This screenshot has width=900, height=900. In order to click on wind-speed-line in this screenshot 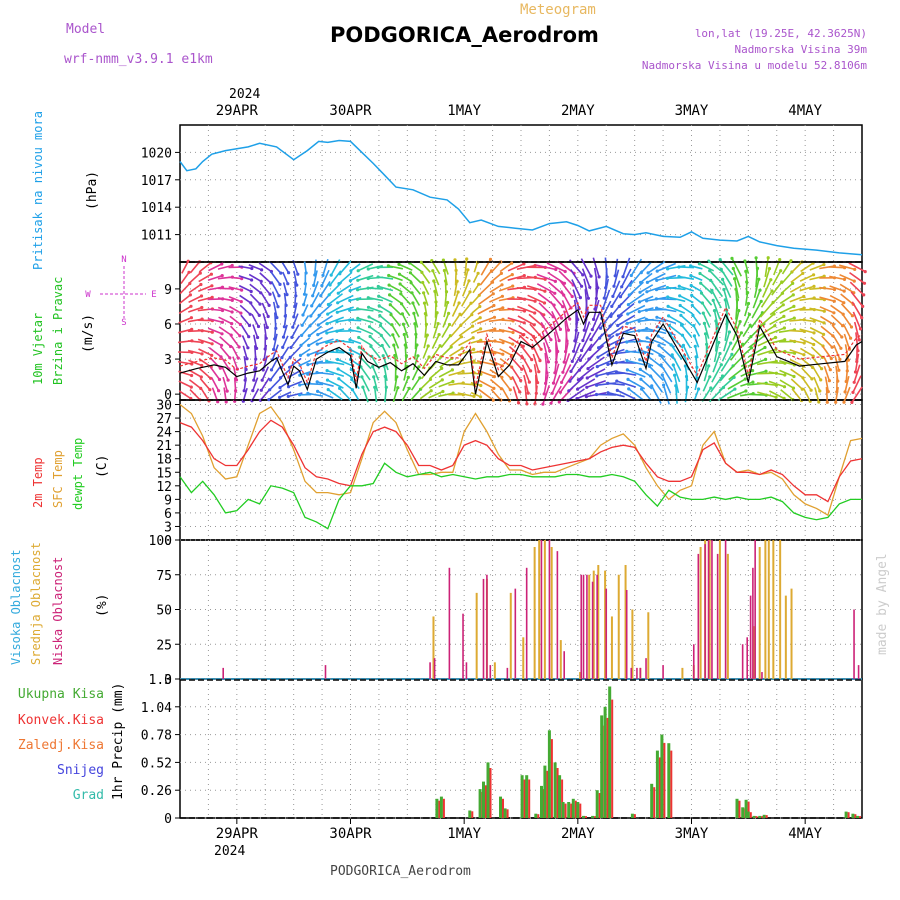, I will do `click(521, 351)`.